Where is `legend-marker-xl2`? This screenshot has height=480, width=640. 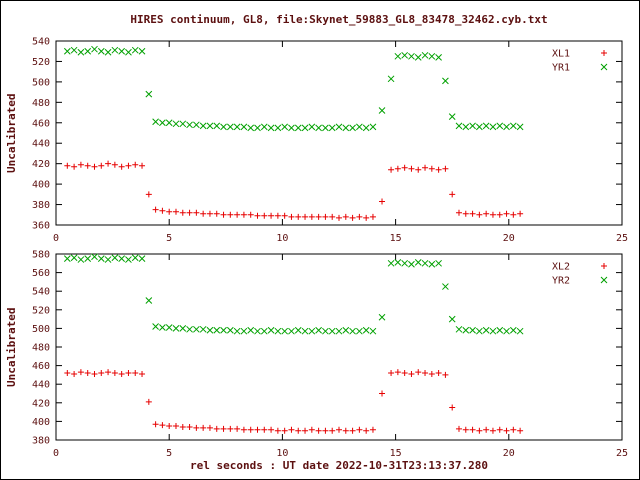
legend-marker-xl2 is located at coordinates (604, 266).